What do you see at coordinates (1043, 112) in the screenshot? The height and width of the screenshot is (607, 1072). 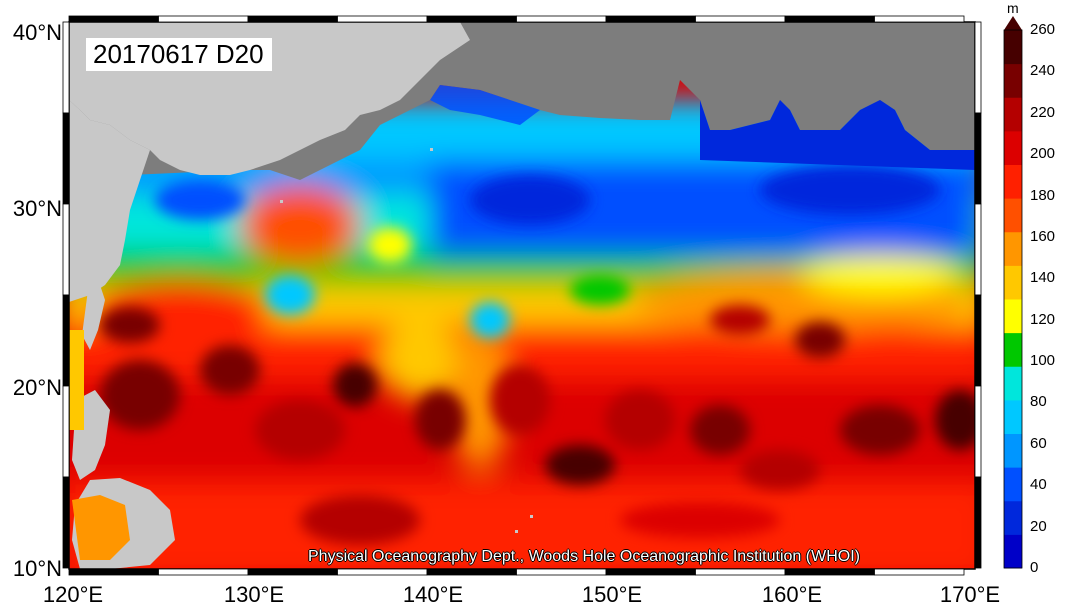 I see `colorbar-tick-label: 220` at bounding box center [1043, 112].